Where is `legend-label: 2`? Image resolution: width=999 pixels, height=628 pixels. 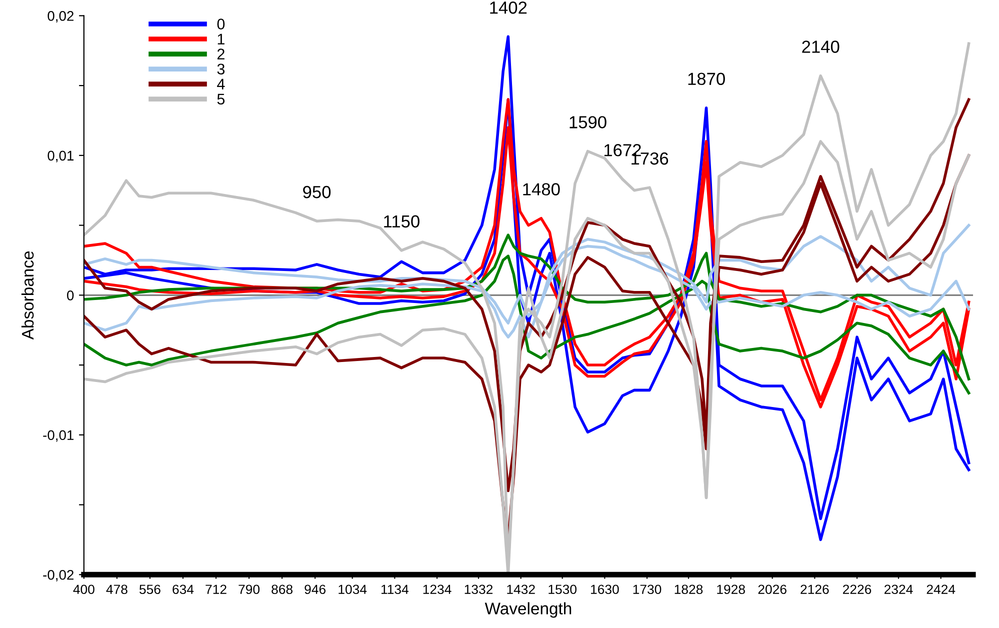 legend-label: 2 is located at coordinates (220, 54).